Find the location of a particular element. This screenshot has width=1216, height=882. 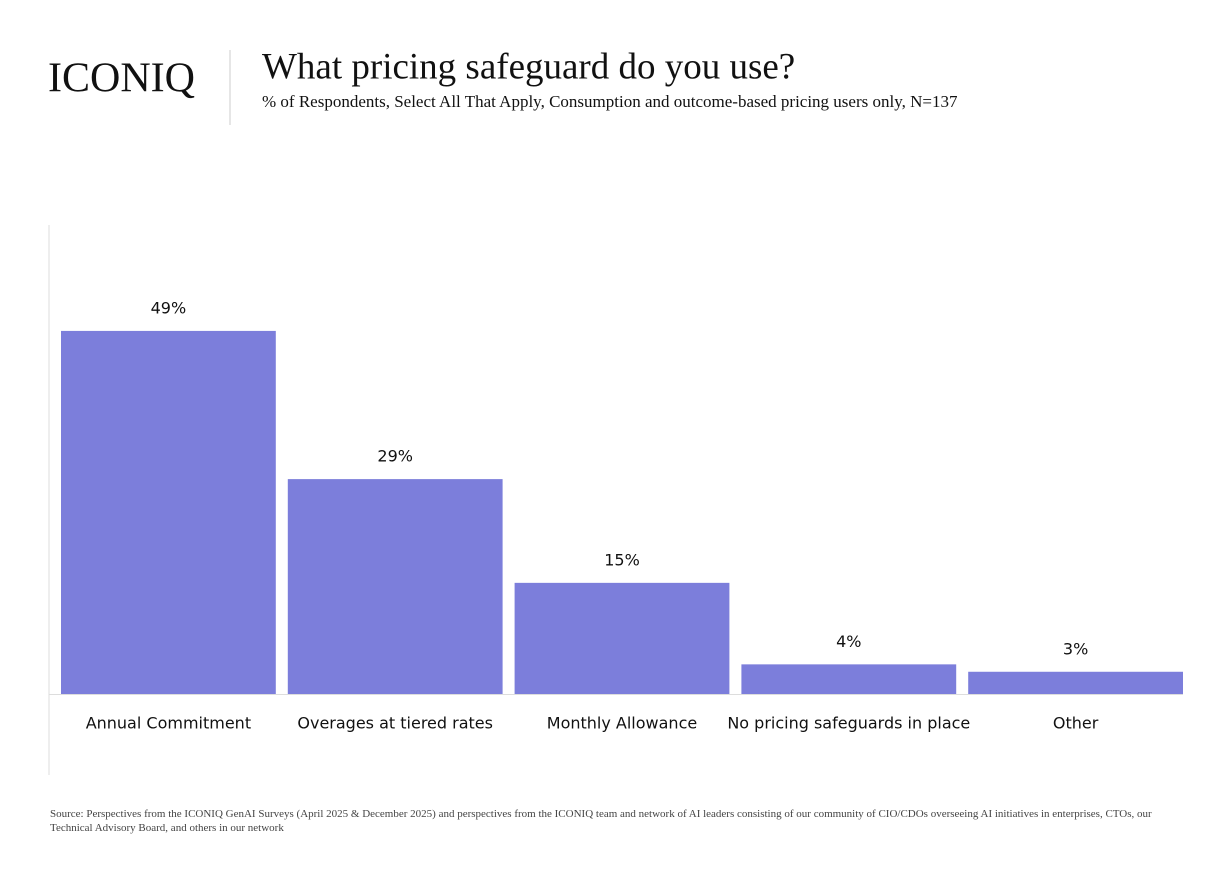

value-label: 29% is located at coordinates (395, 456).